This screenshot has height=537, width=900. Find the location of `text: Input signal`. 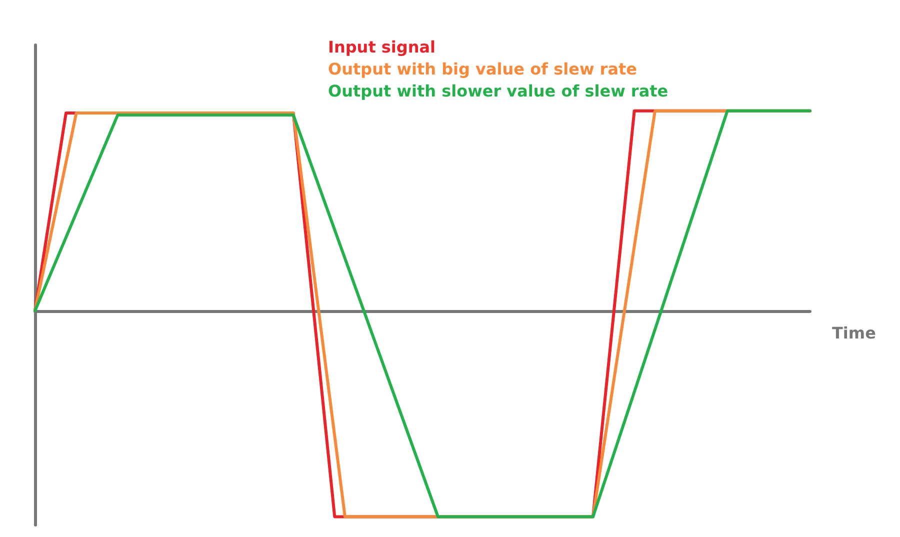

text: Input signal is located at coordinates (382, 47).